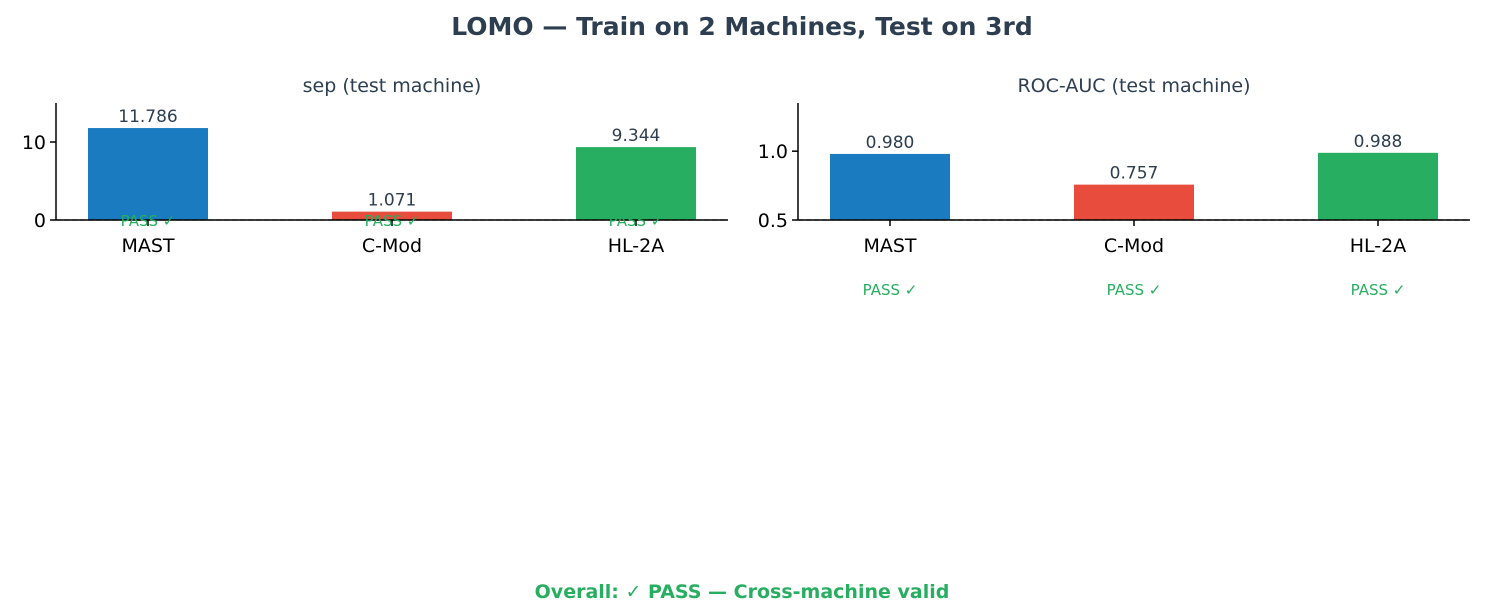 The width and height of the screenshot is (1485, 616). I want to click on overall-status: Overall: ✓ PASS — Cross-machine valid, so click(742, 592).